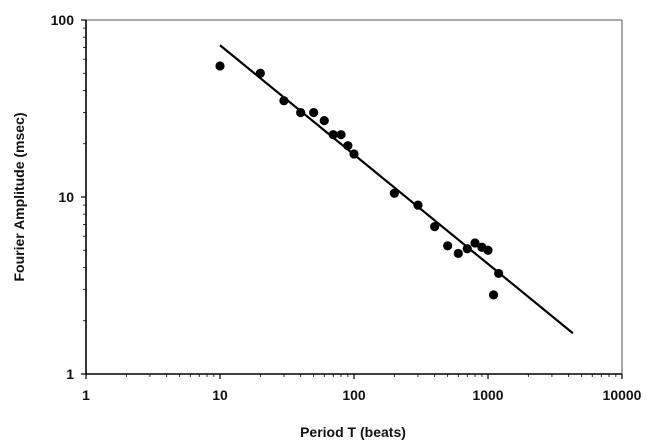  What do you see at coordinates (63, 20) in the screenshot?
I see `y-tick-label: 100` at bounding box center [63, 20].